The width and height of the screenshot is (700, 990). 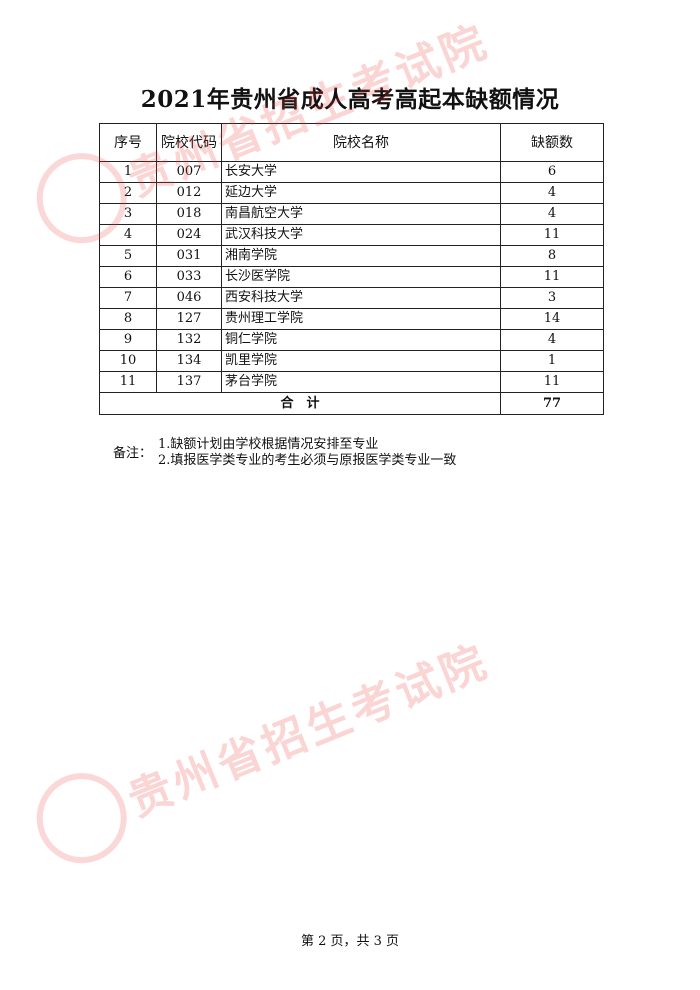 I want to click on table-row: 8 127 贵州理工学院 14, so click(x=351, y=319).